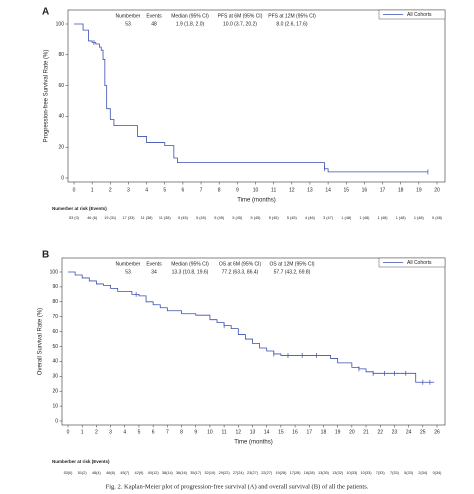  I want to click on risk-count: 51(2), so click(83, 473).